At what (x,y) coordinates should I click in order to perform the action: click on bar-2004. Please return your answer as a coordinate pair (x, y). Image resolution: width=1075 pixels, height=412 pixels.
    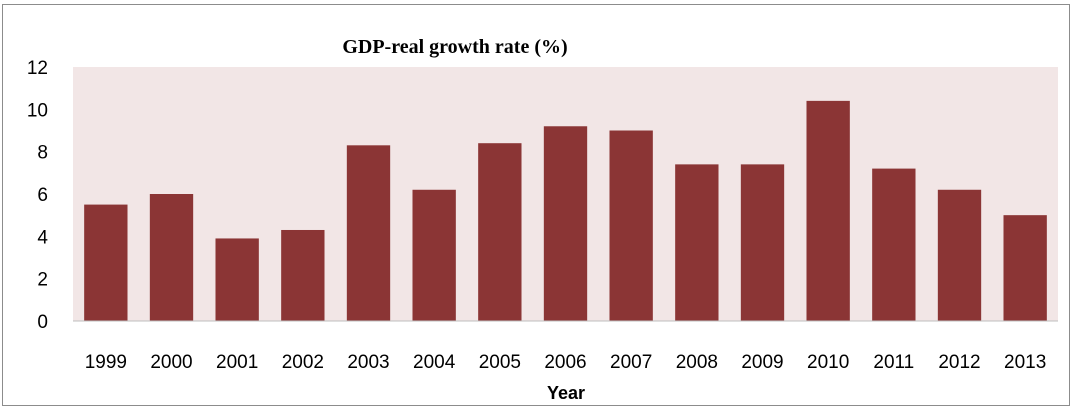
    Looking at the image, I should click on (434, 255).